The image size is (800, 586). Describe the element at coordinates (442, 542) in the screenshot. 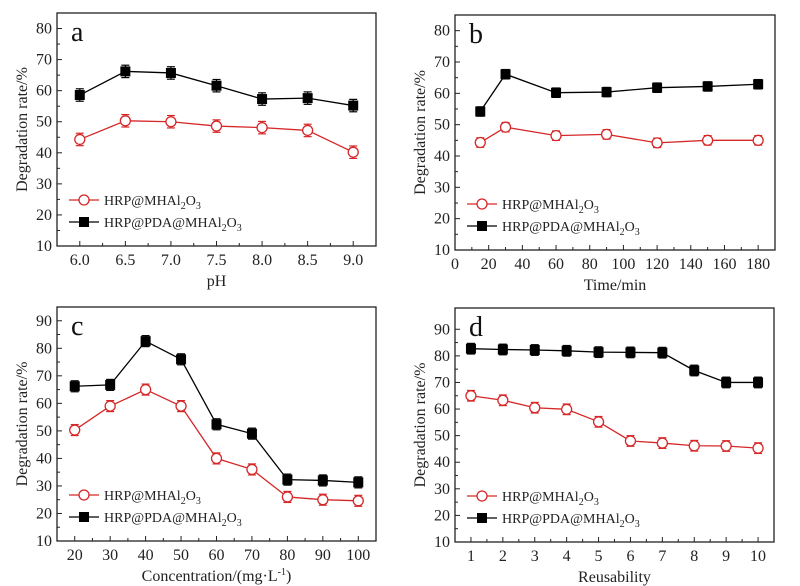

I see `y-tick-label: 10` at that location.